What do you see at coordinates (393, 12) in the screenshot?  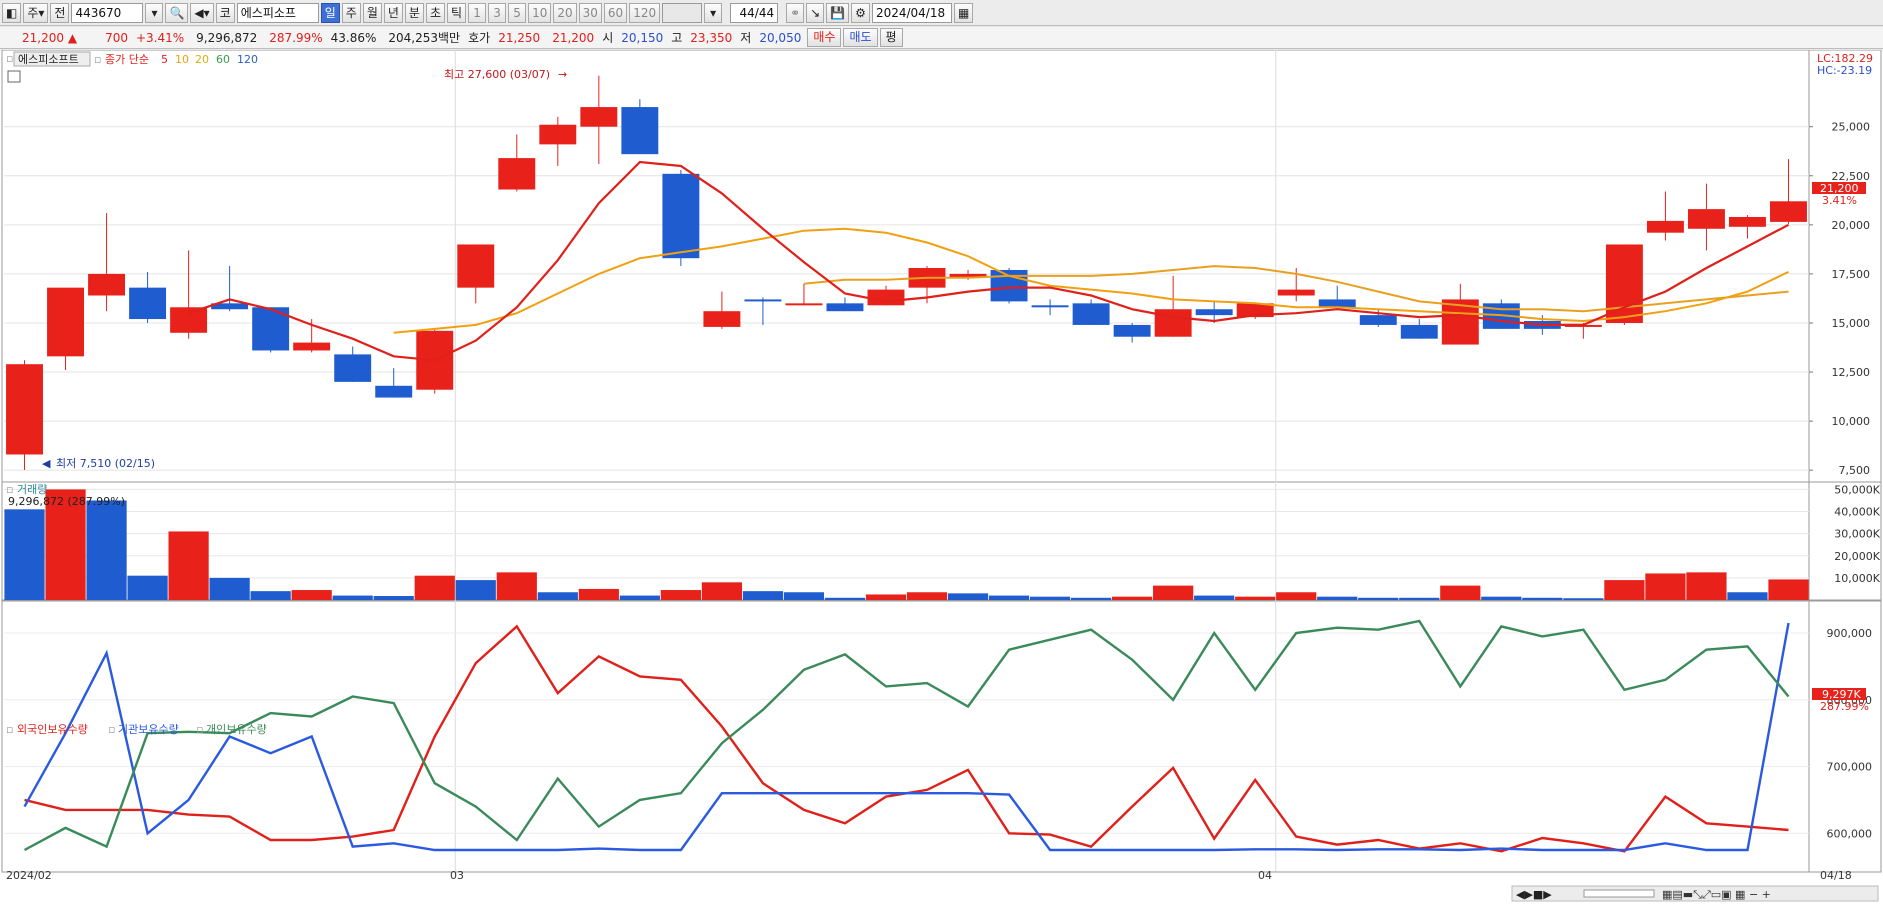 I see `period-year-tab: 년` at bounding box center [393, 12].